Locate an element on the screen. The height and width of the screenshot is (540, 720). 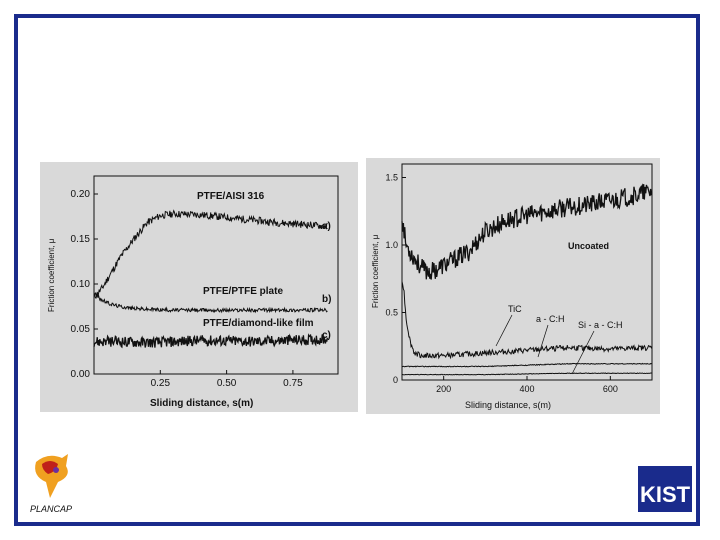
chart-right-xtick-label: 600 is located at coordinates (610, 389).